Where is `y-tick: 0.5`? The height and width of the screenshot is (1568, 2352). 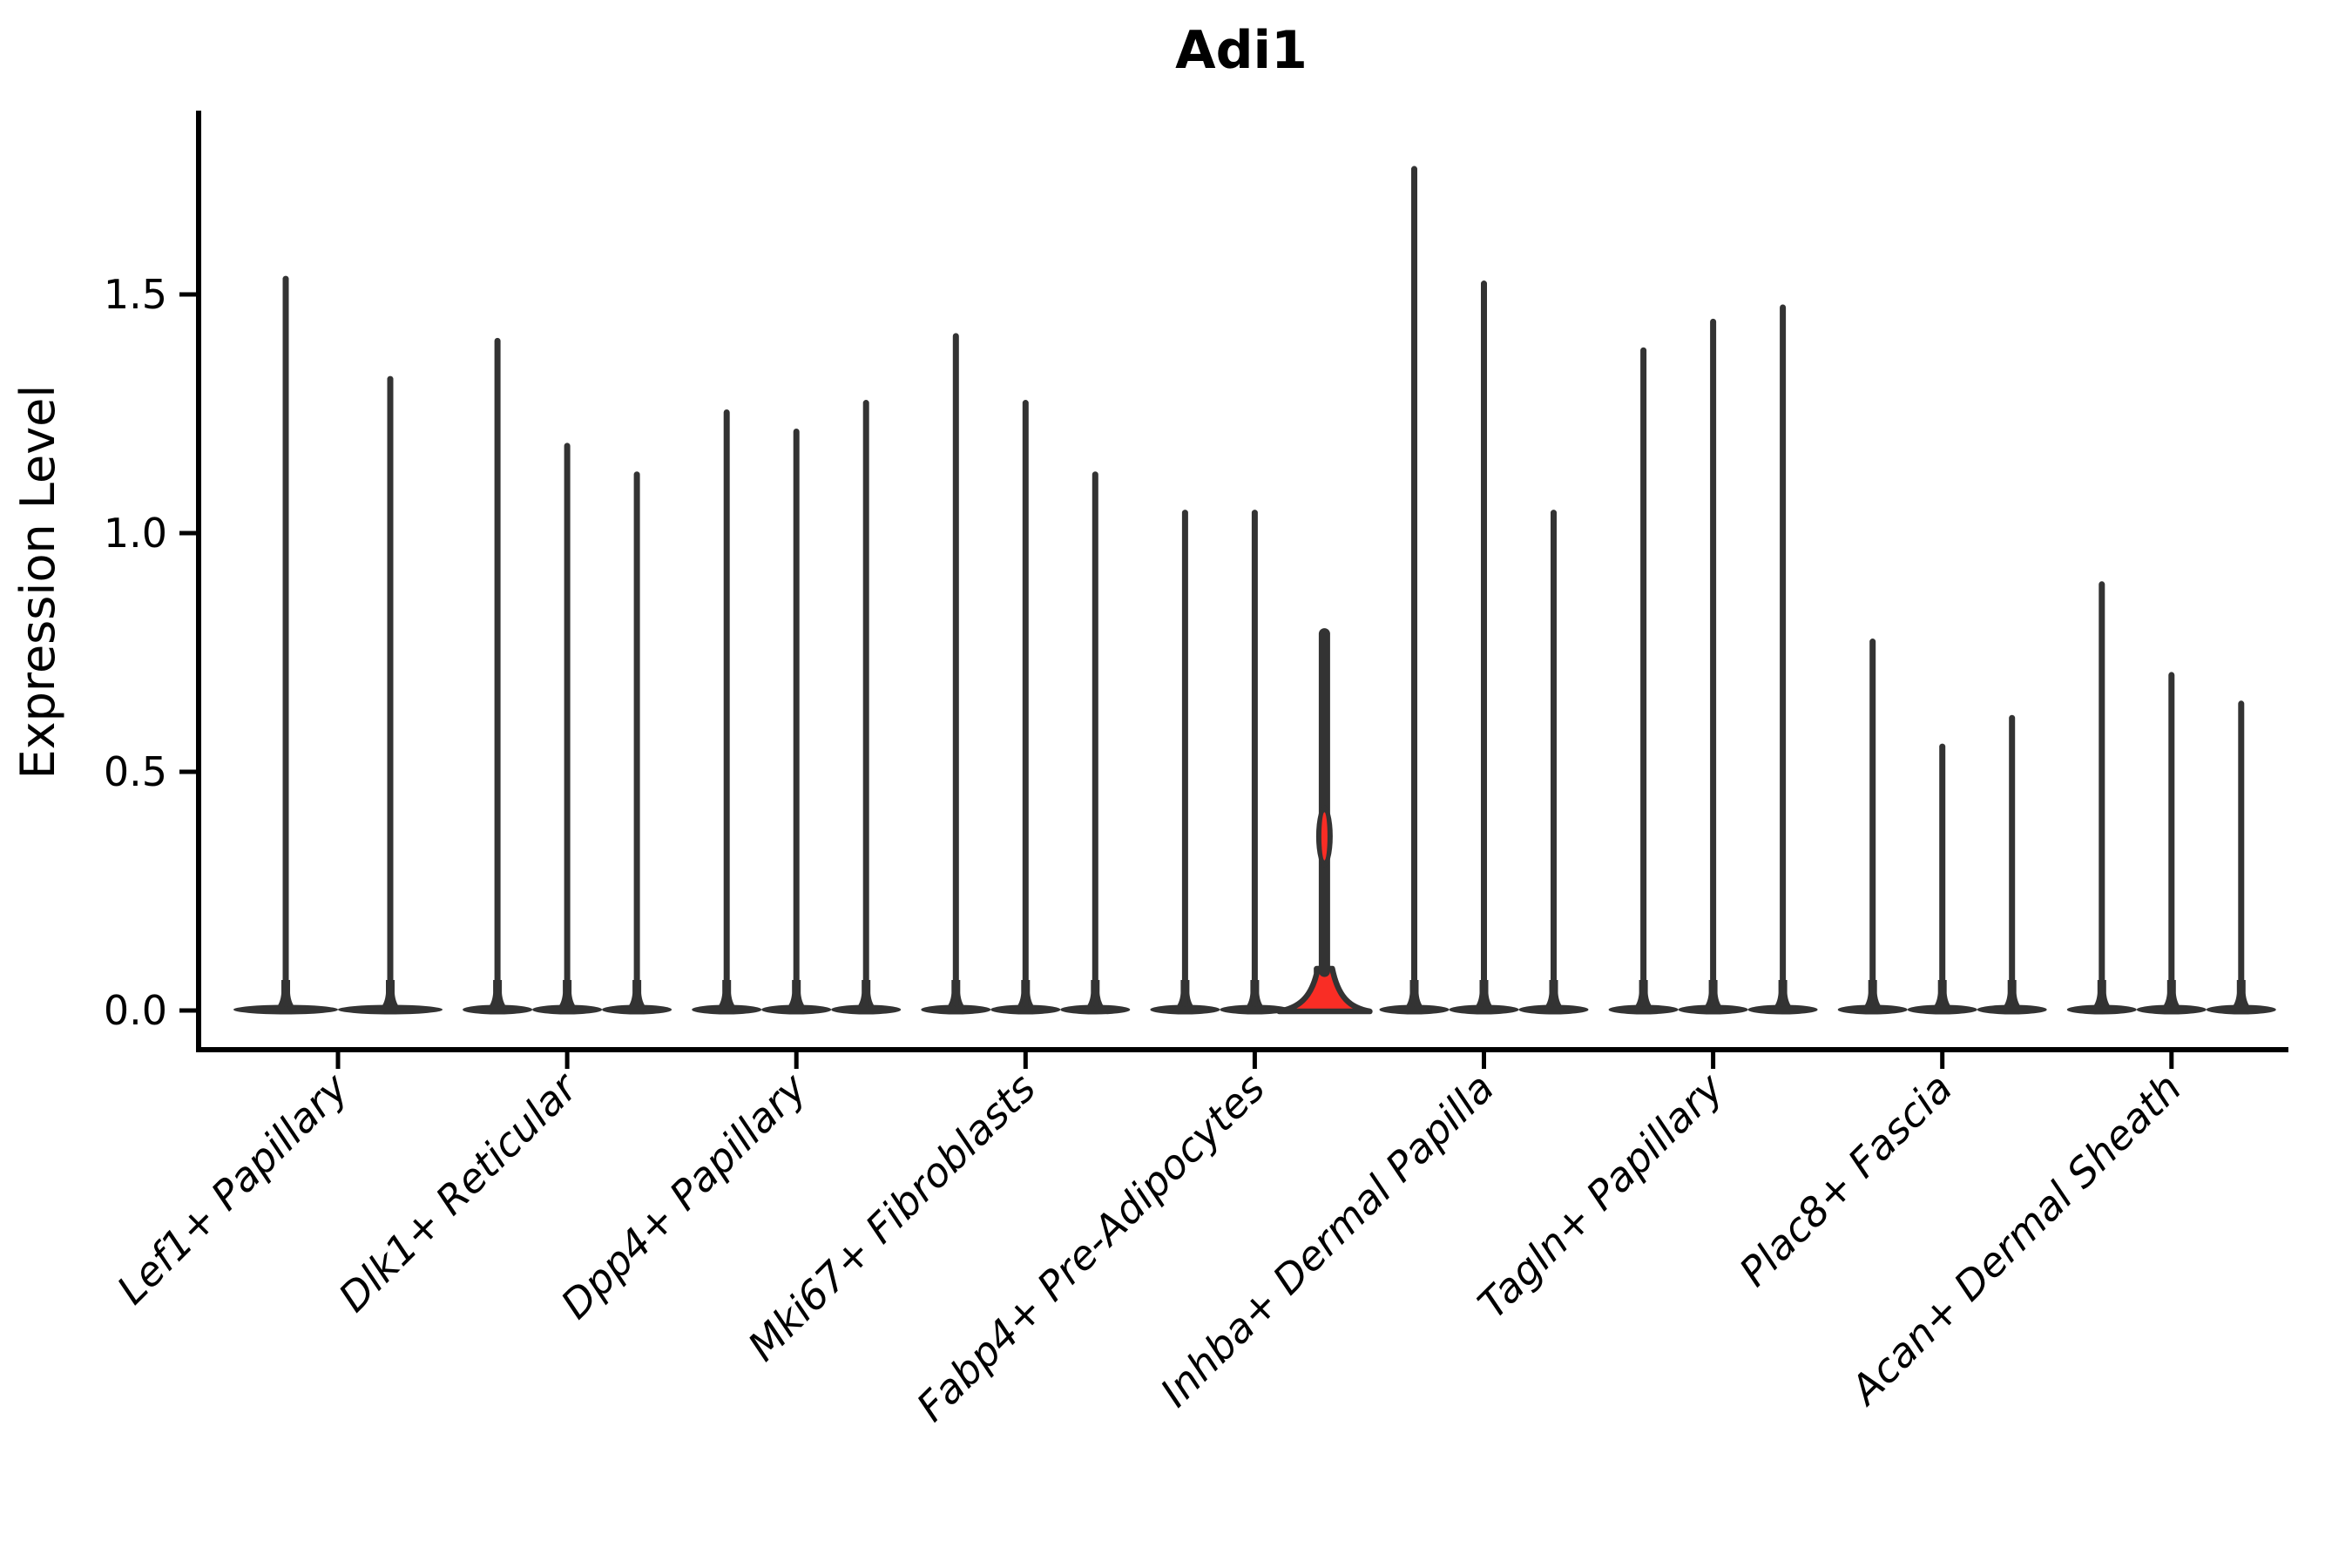
y-tick: 0.5 is located at coordinates (151, 771).